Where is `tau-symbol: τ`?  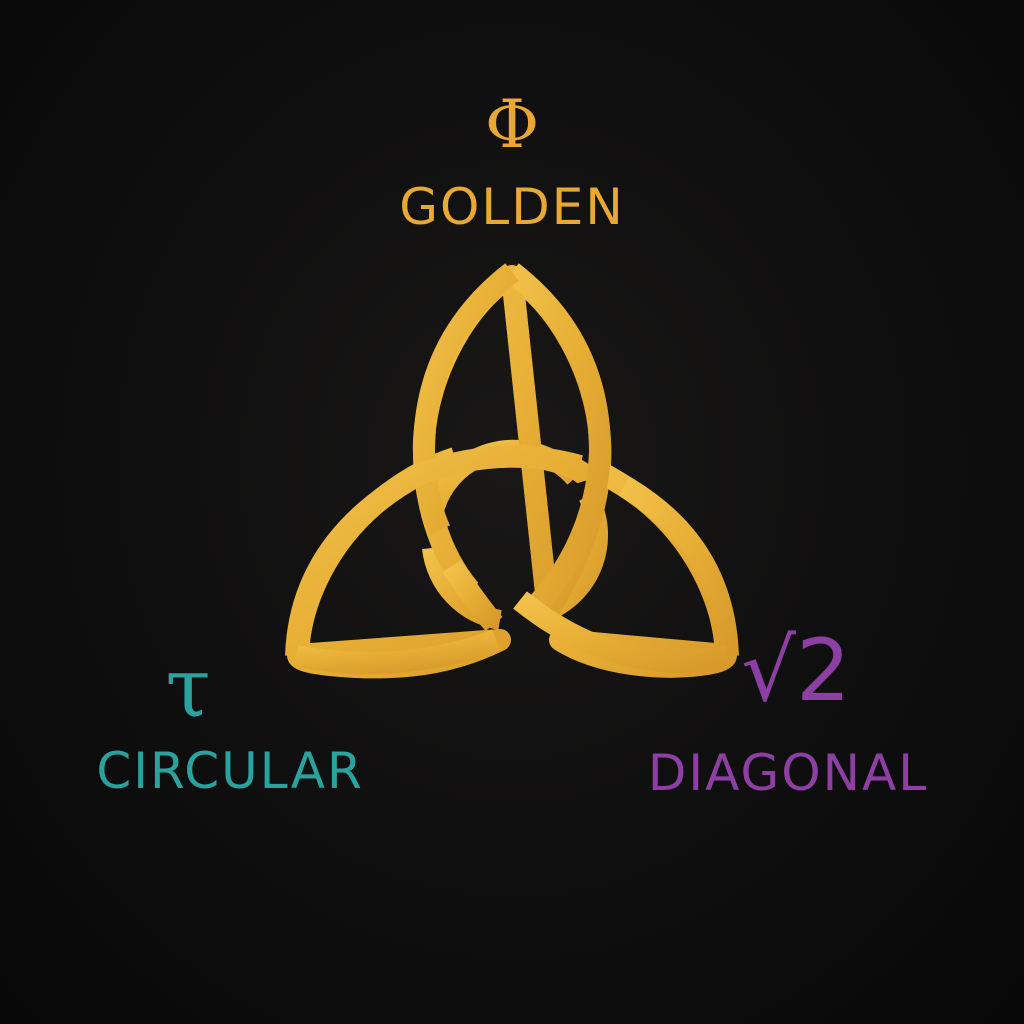
tau-symbol: τ is located at coordinates (188, 688).